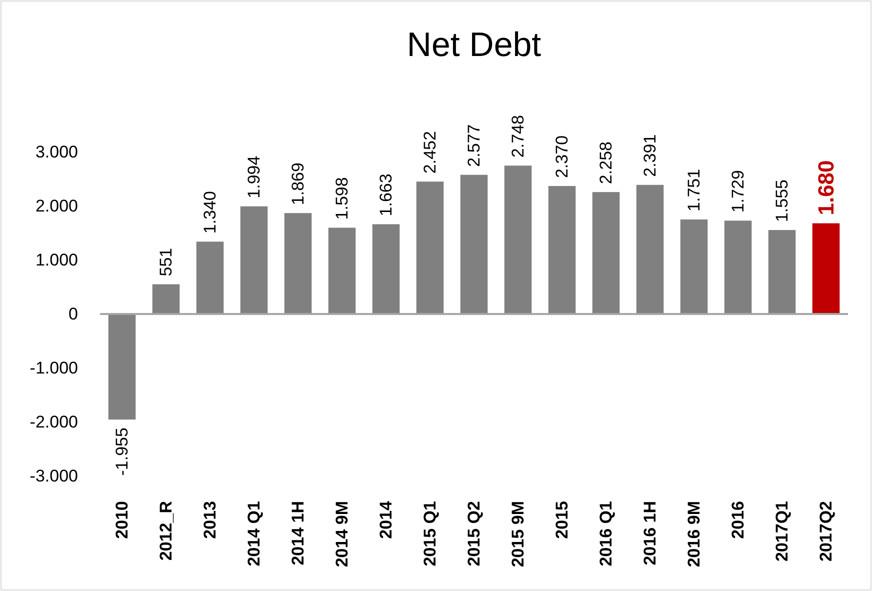 The height and width of the screenshot is (591, 875). I want to click on x-tick-label: 2012_R, so click(166, 531).